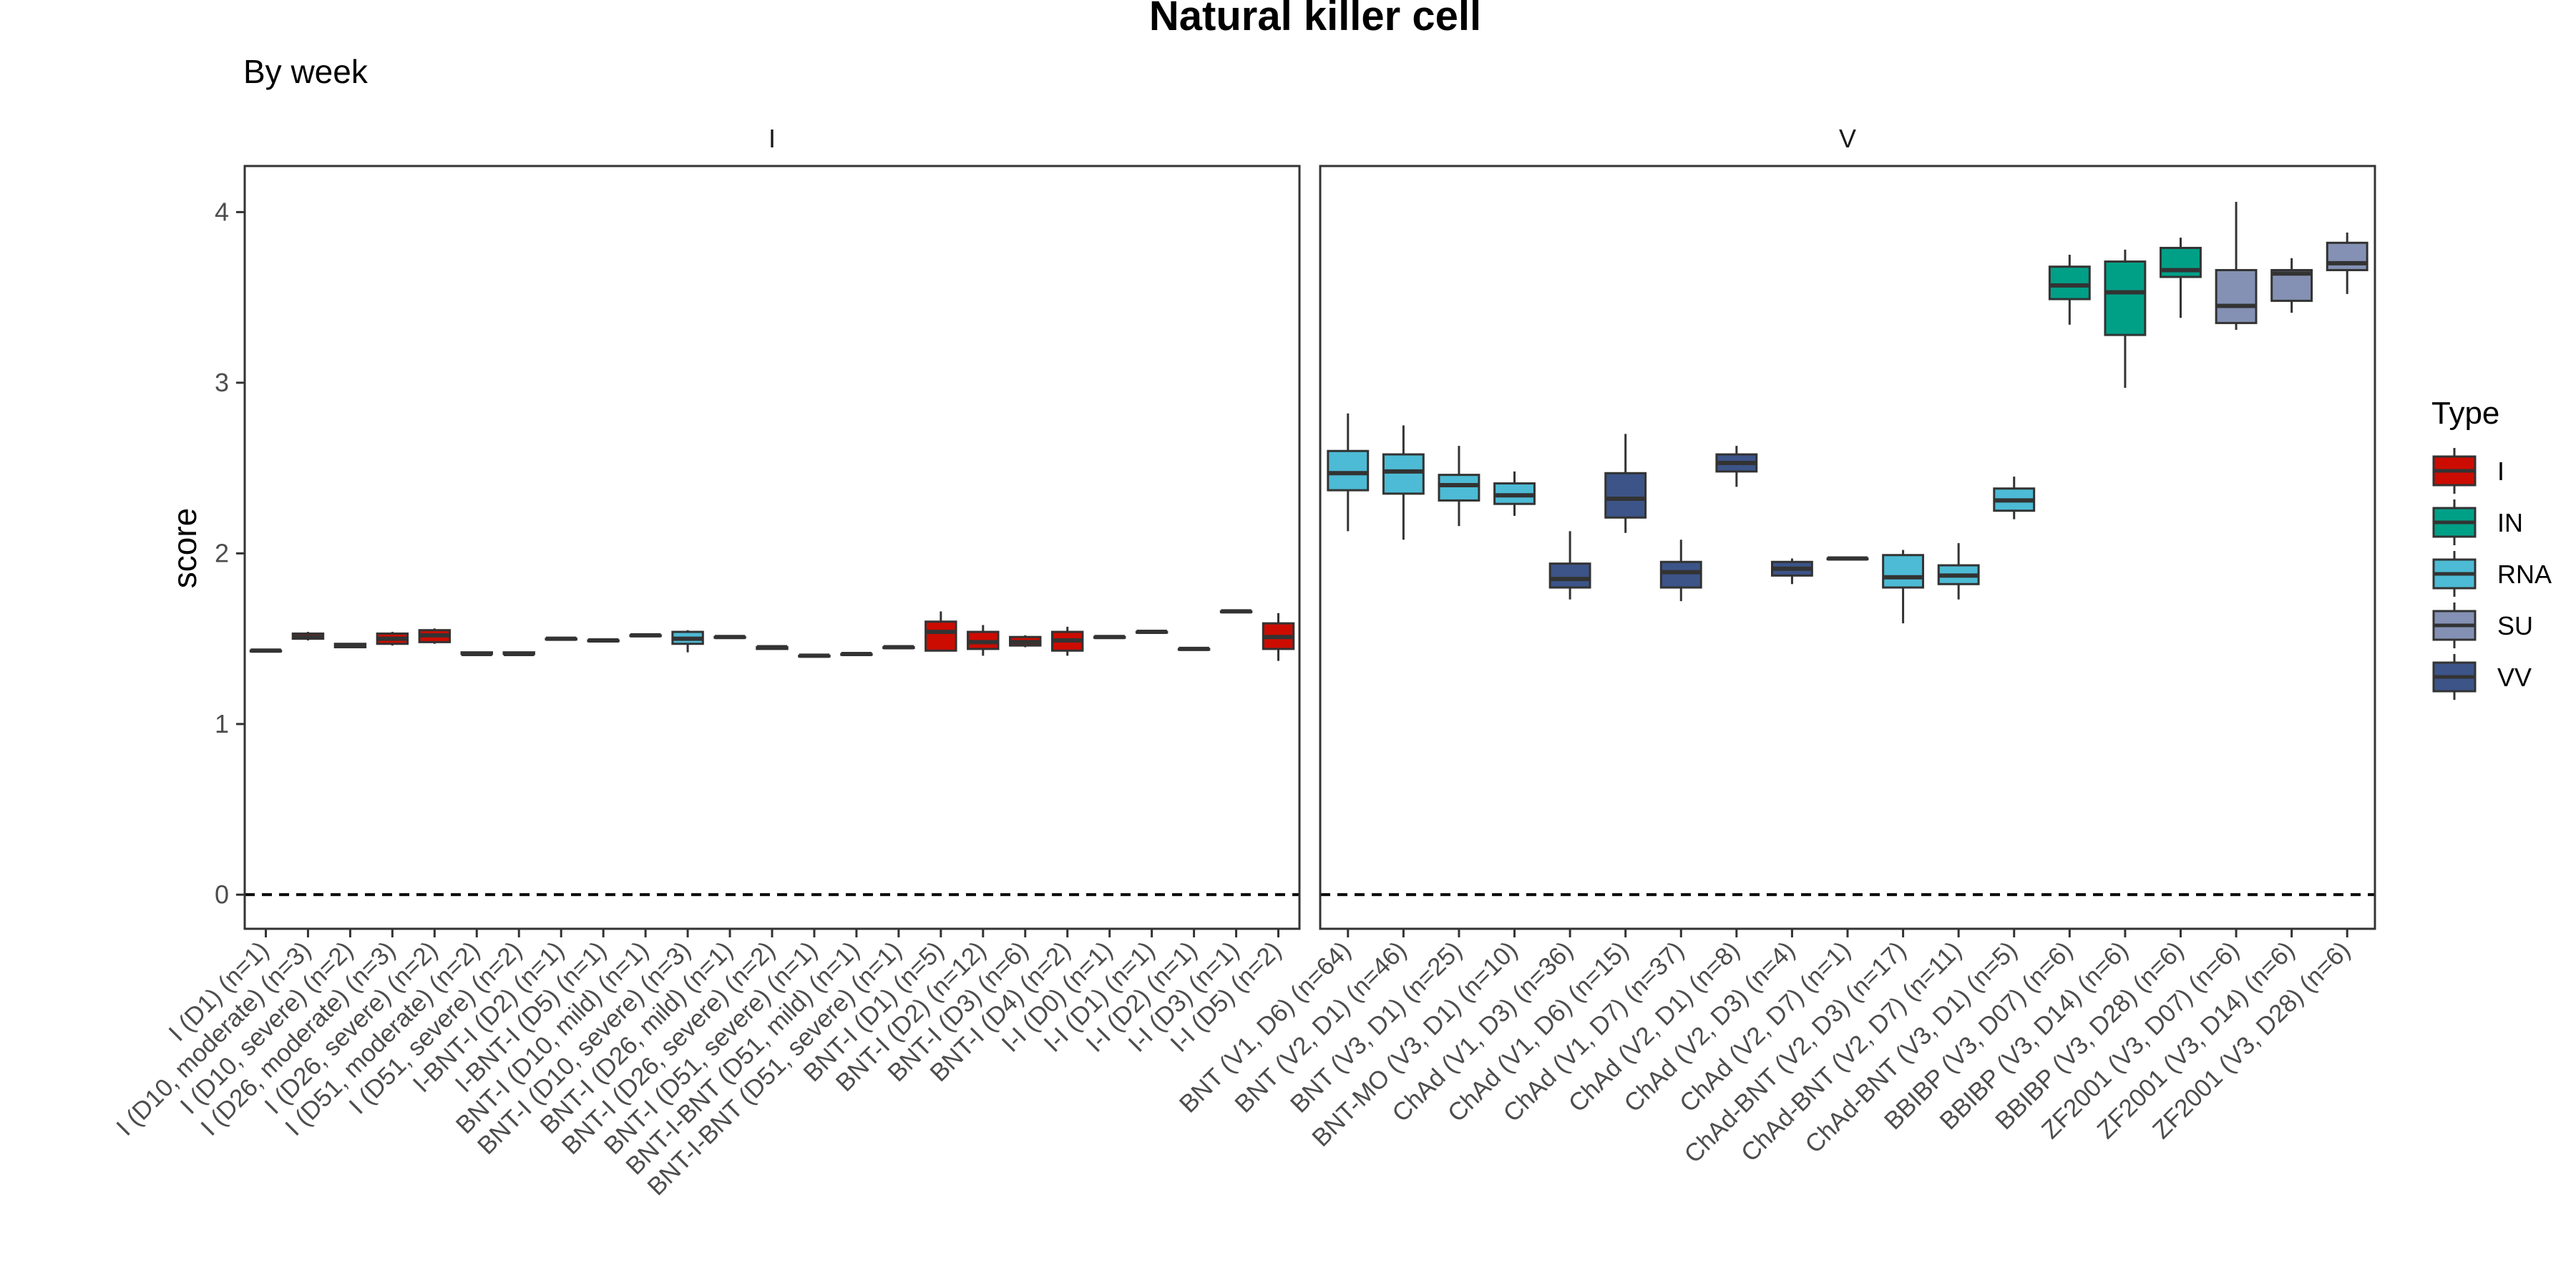  I want to click on y-axis-title: score, so click(184, 548).